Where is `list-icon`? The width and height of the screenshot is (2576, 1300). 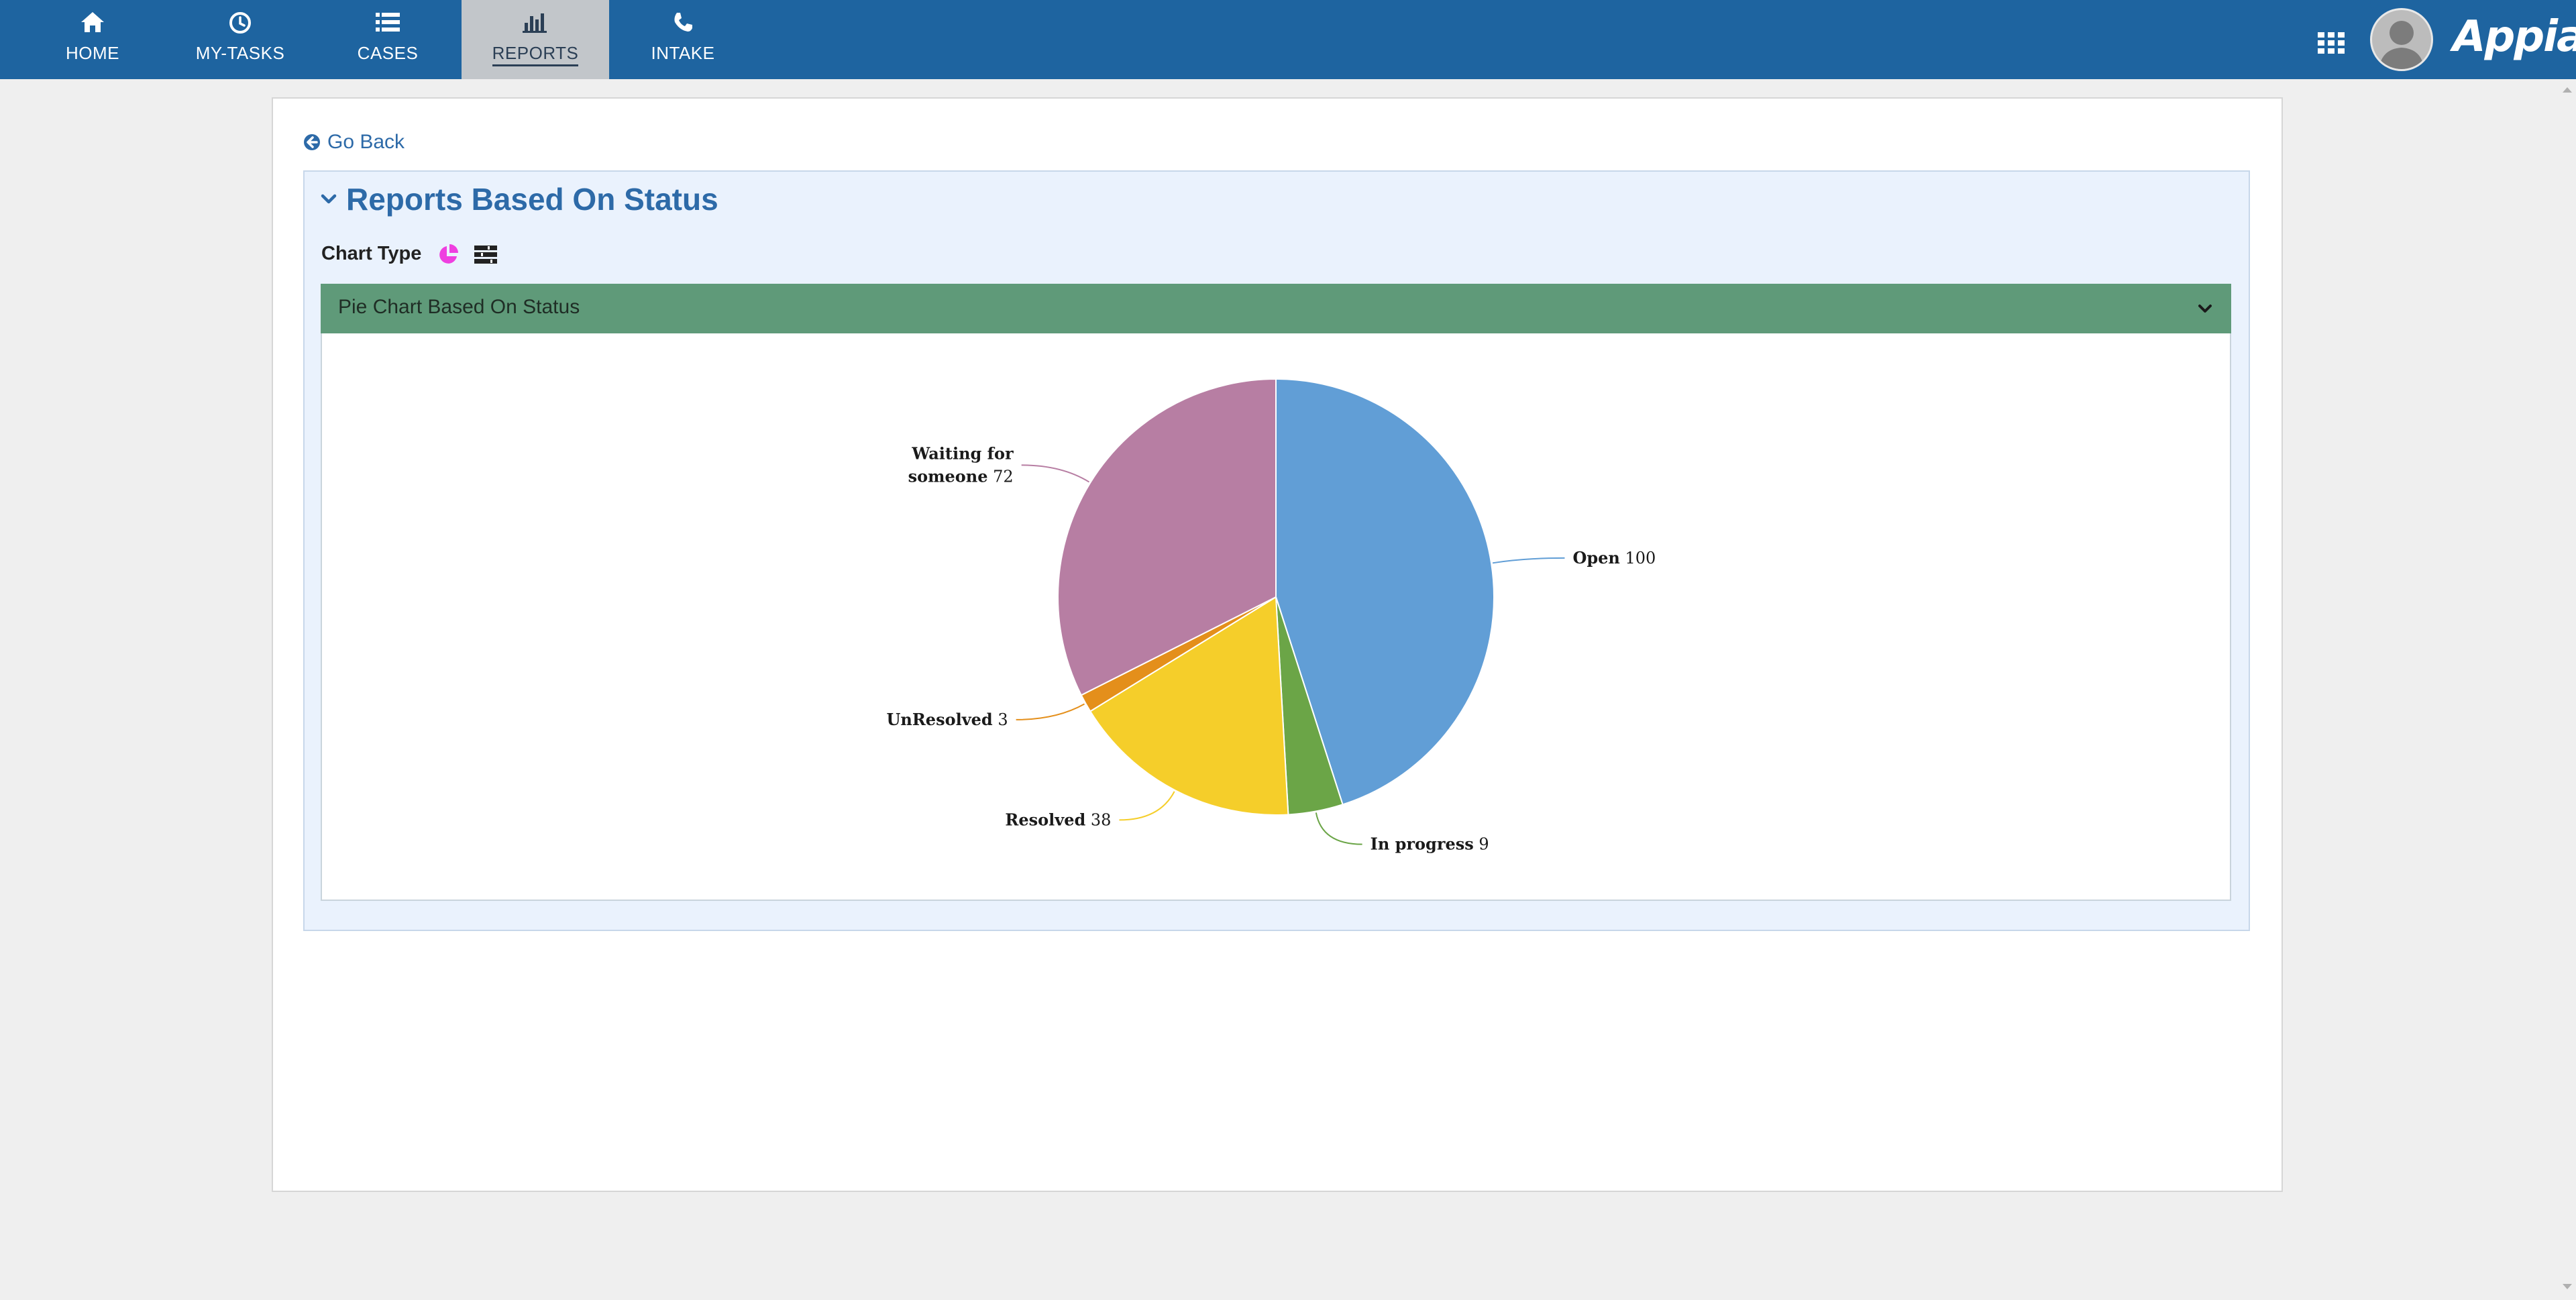
list-icon is located at coordinates (388, 25).